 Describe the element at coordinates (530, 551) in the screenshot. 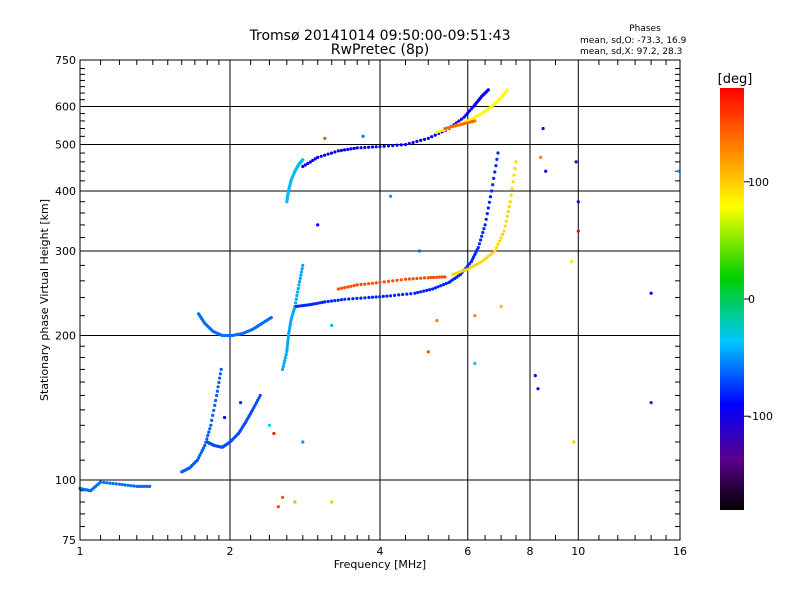

I see `x-tick-label: 8` at that location.